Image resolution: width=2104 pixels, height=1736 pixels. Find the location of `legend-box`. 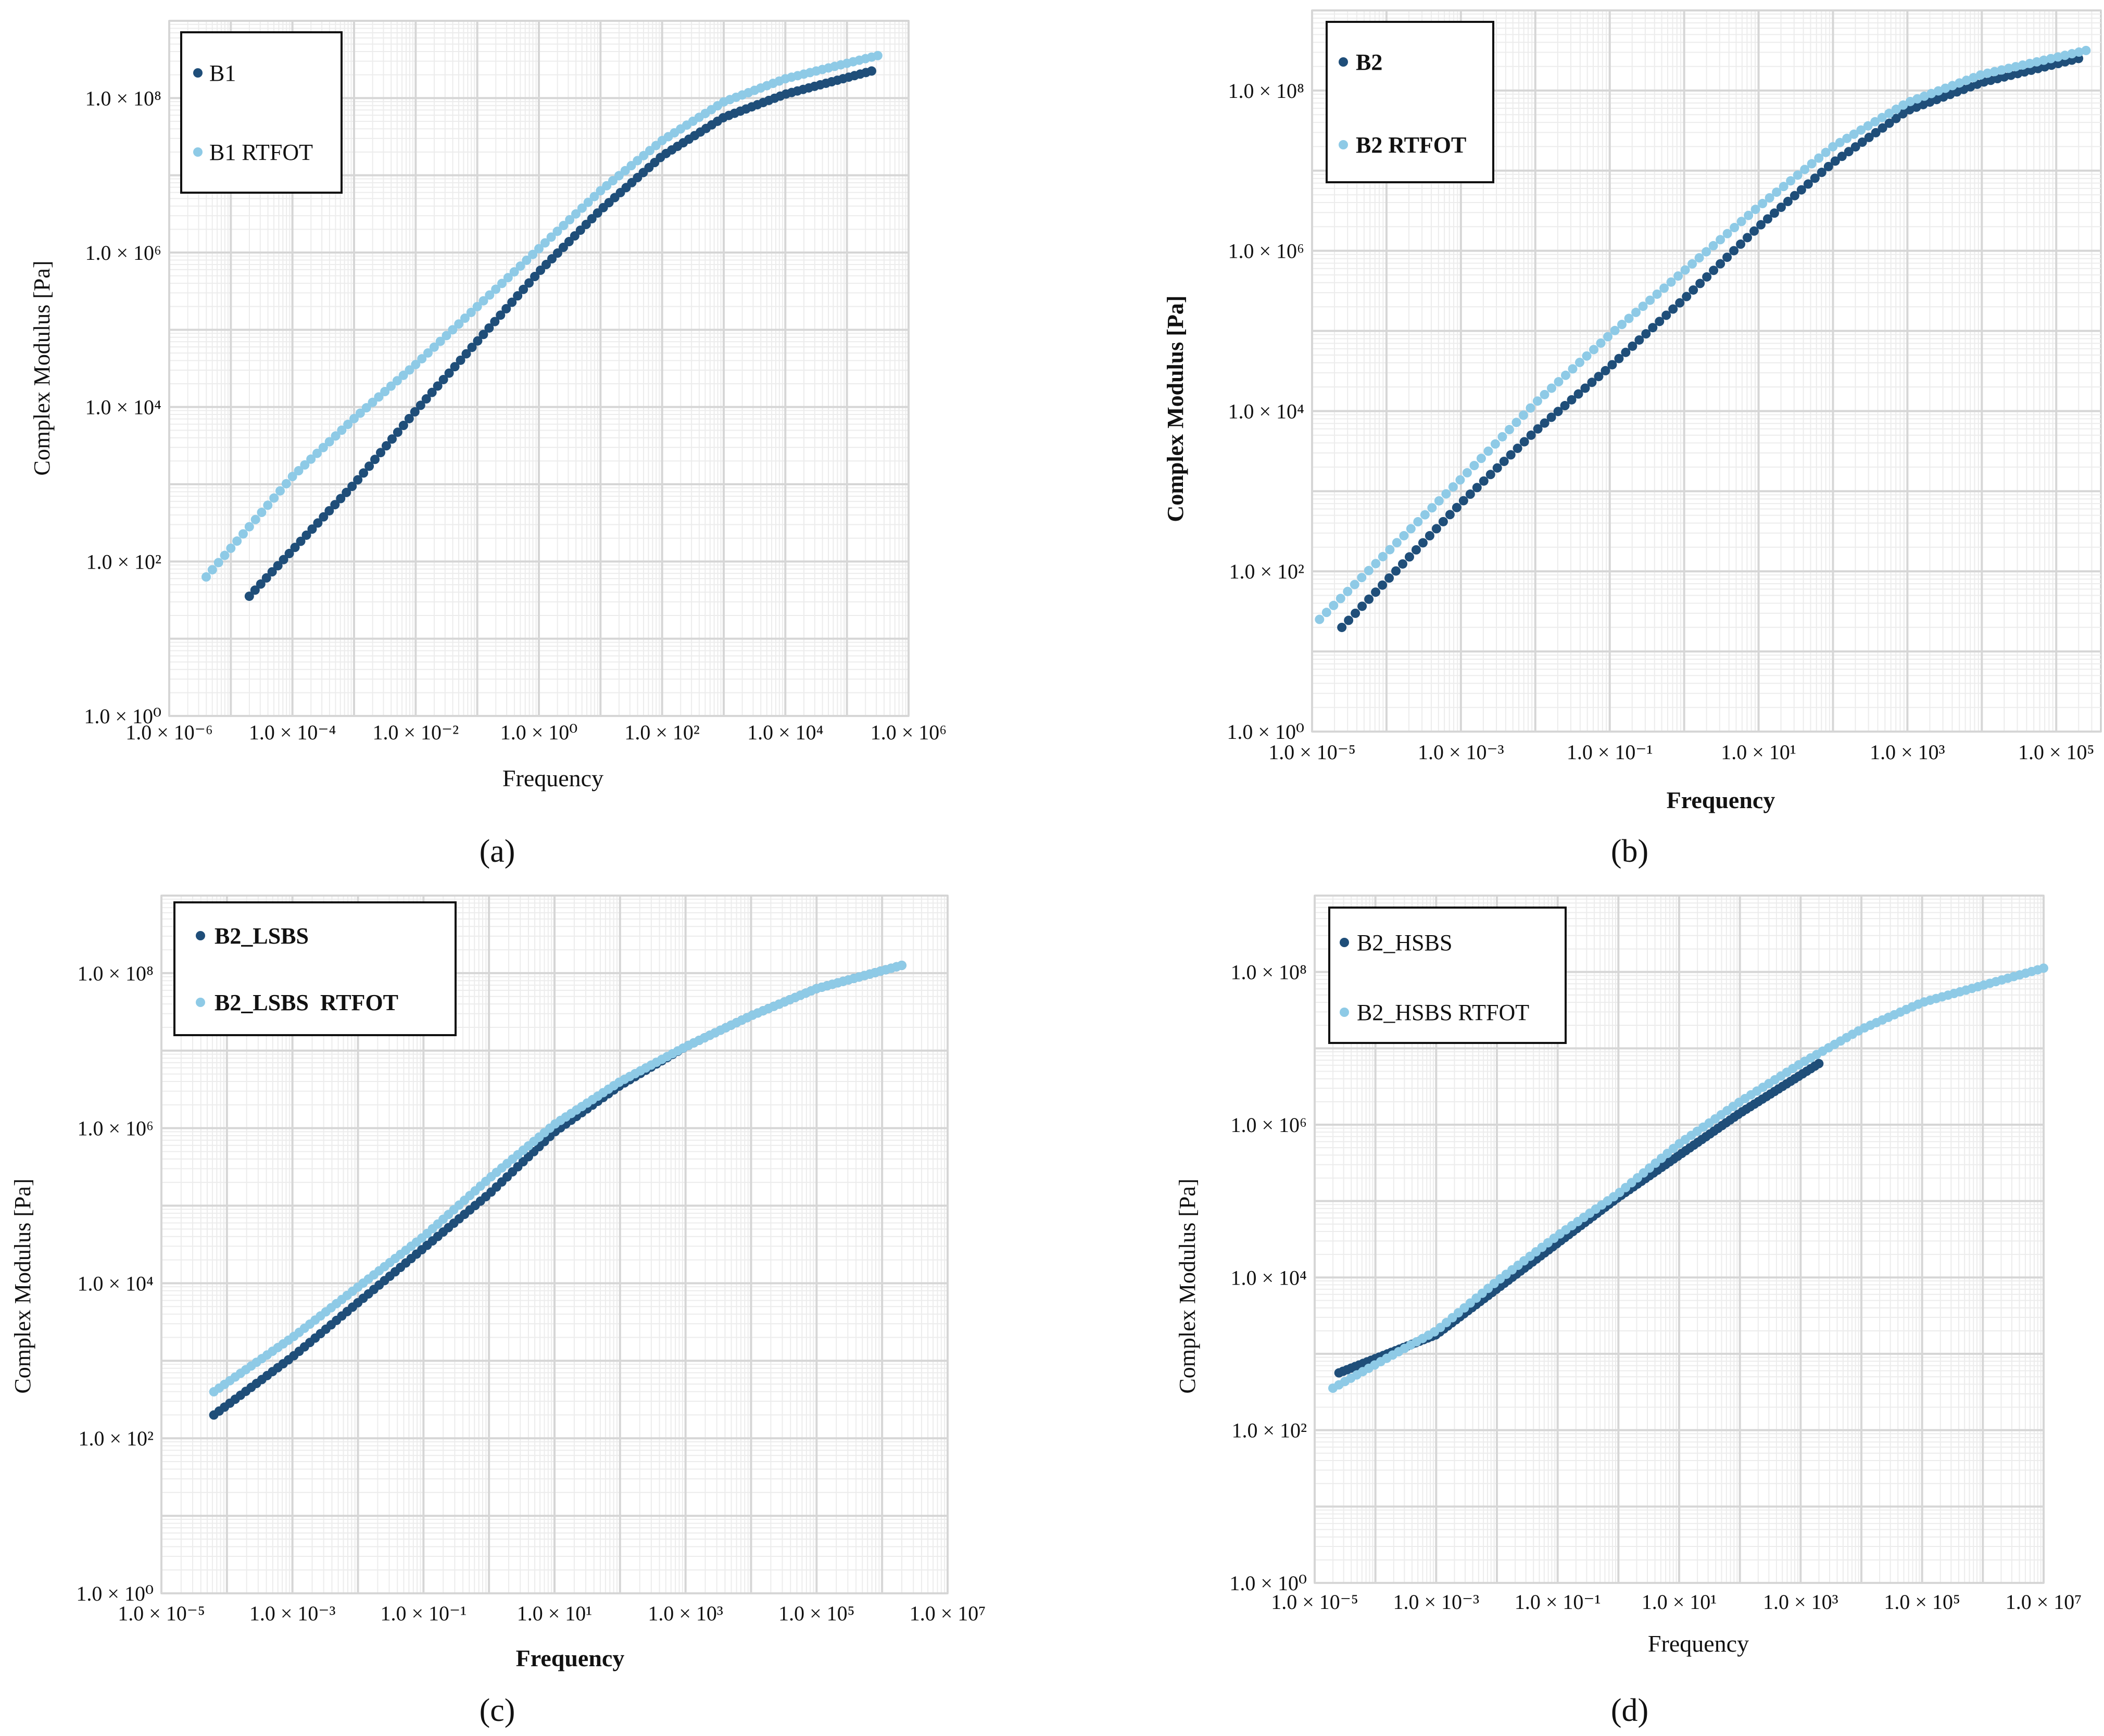

legend-box is located at coordinates (261, 113).